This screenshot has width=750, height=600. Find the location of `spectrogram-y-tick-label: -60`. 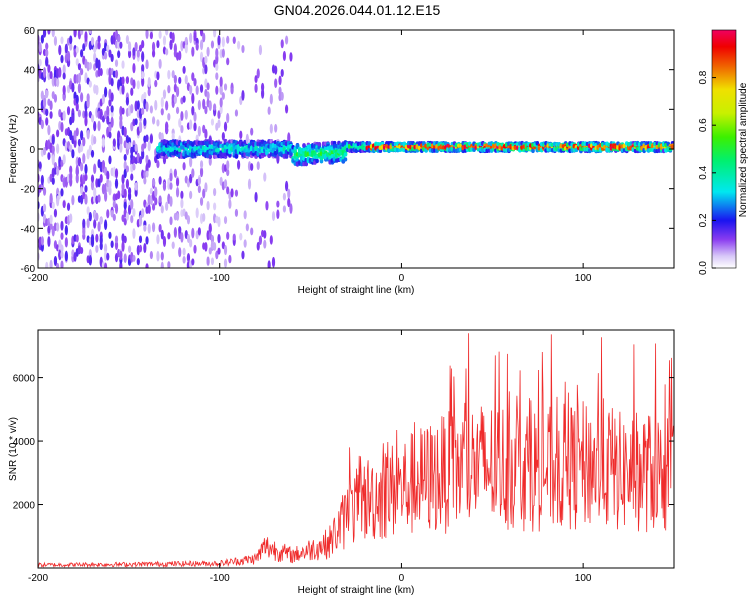

spectrogram-y-tick-label: -60 is located at coordinates (28, 269).